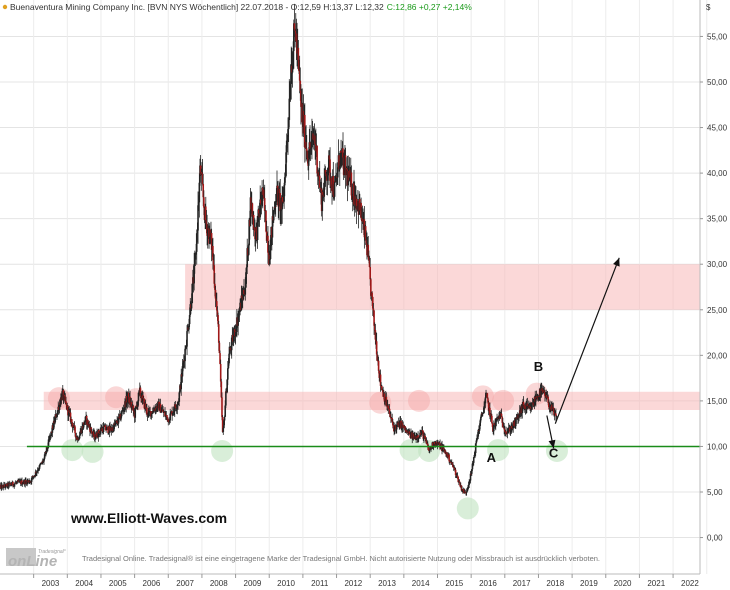 The height and width of the screenshot is (590, 730). Describe the element at coordinates (552, 444) in the screenshot. I see `arrow-head-icon` at that location.